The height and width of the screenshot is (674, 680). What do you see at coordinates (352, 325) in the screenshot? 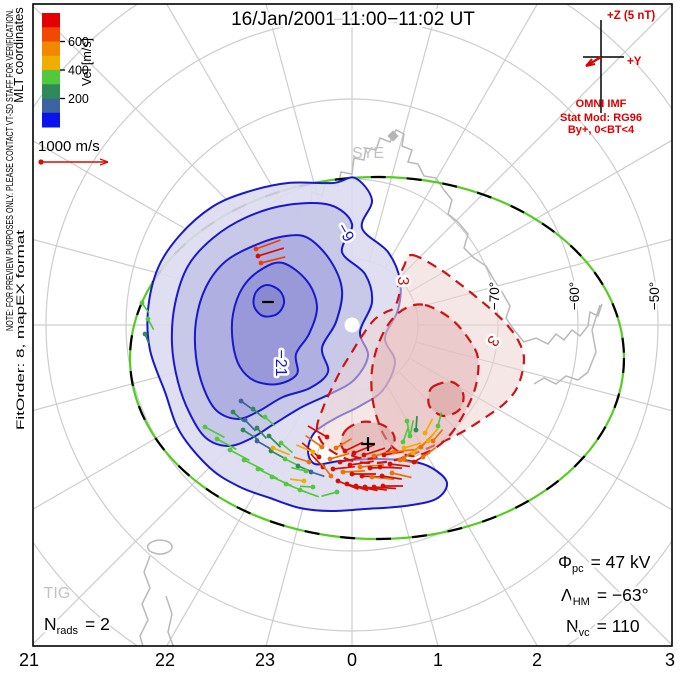
I see `magnetic-pole-dot` at bounding box center [352, 325].